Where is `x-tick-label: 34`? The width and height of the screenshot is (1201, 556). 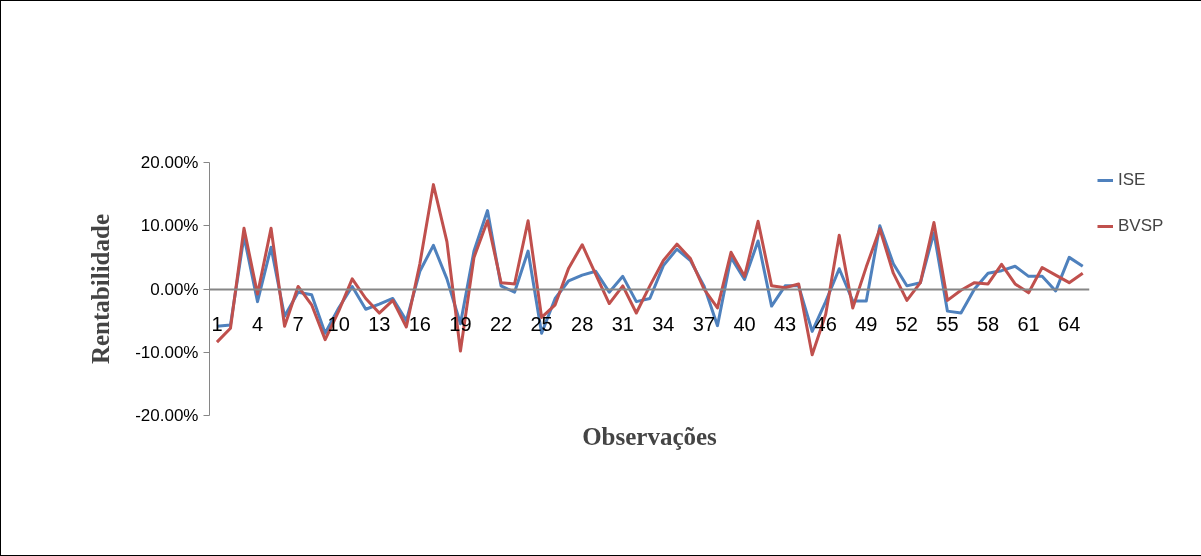
x-tick-label: 34 is located at coordinates (663, 324).